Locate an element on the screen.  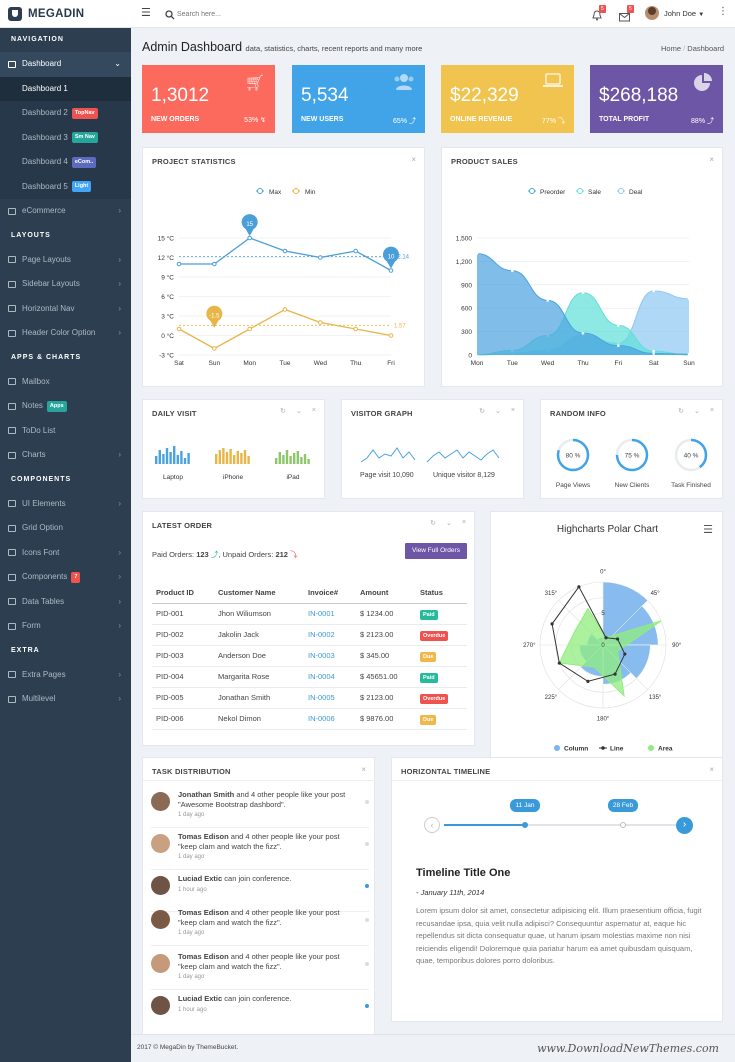
sidebar-item-multilevel: Multilevel › is located at coordinates (65, 699).